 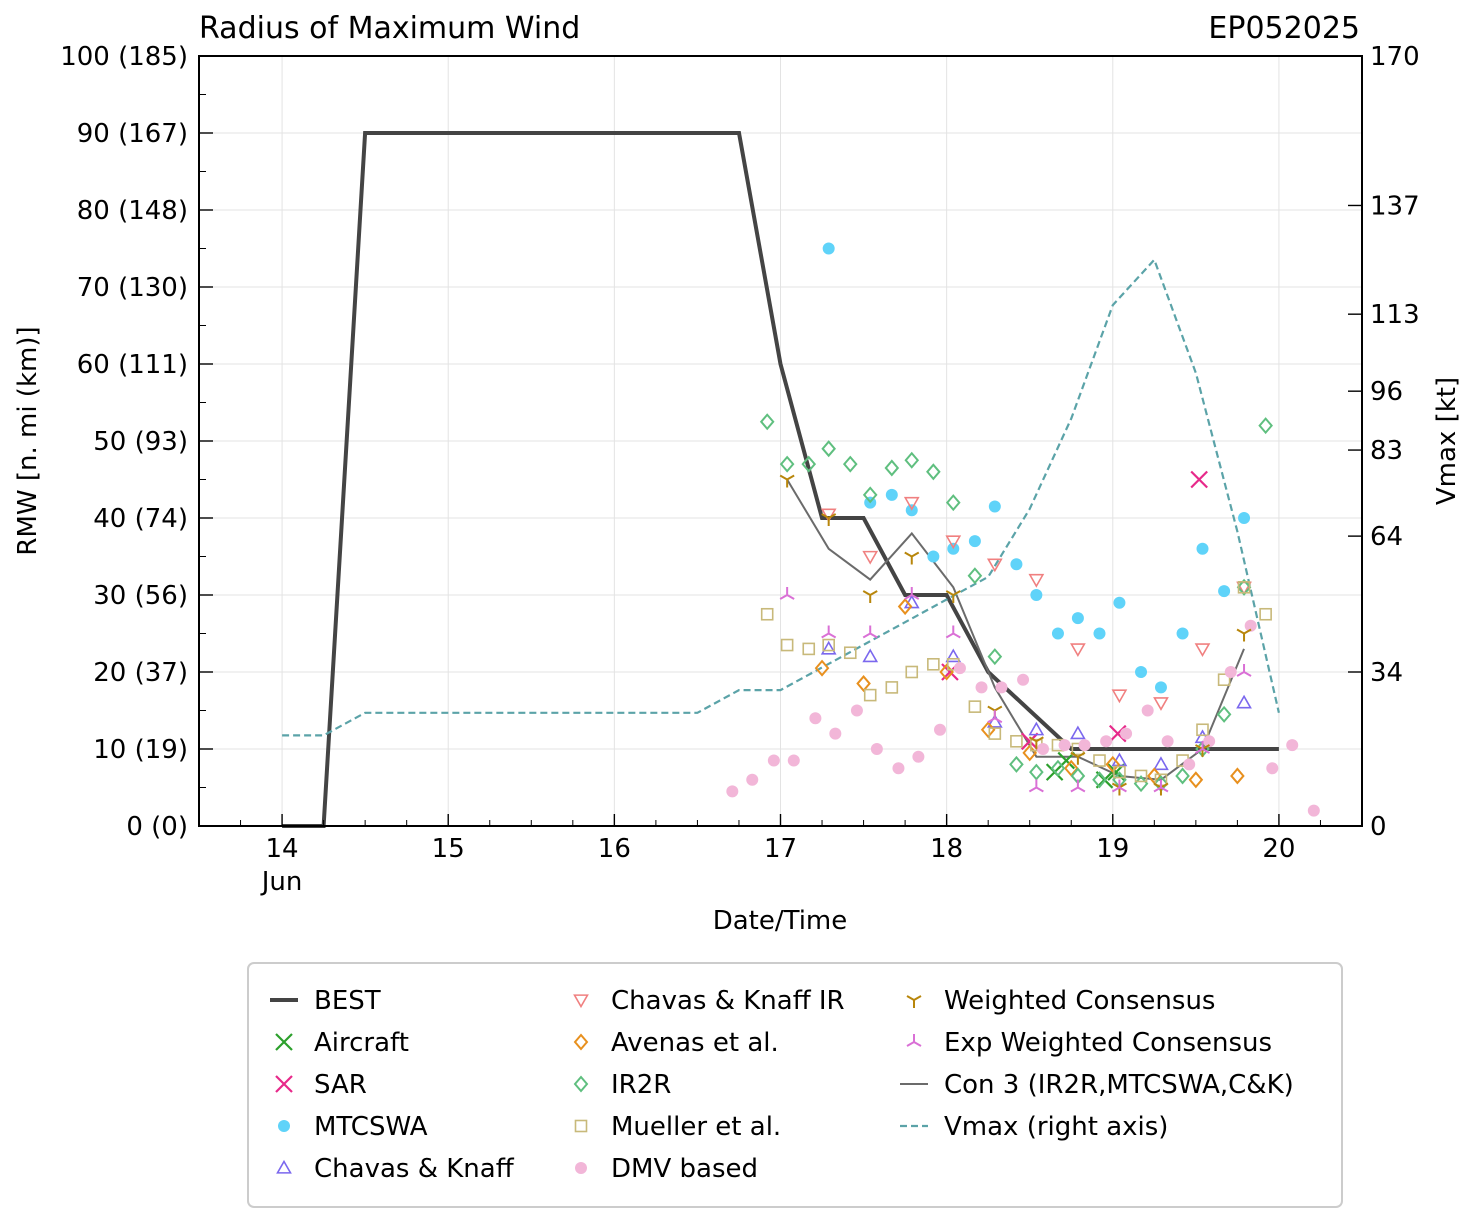 What do you see at coordinates (448, 849) in the screenshot?
I see `x-tick-label: 15` at bounding box center [448, 849].